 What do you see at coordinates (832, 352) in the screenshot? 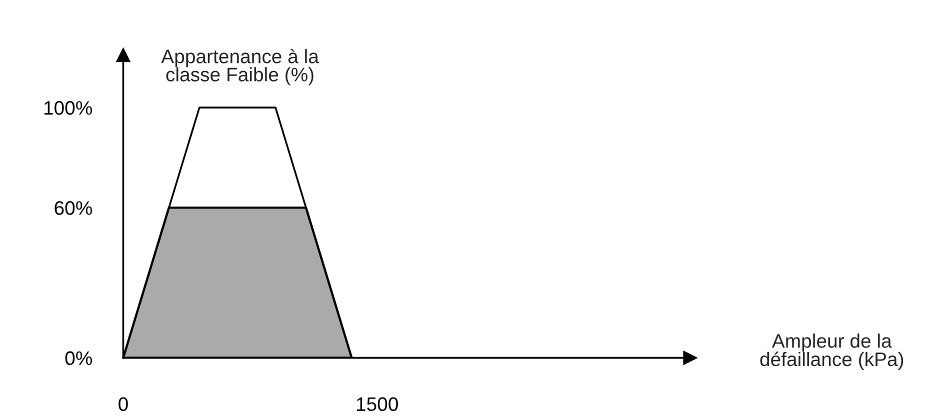
I see `x-axis-title: Ampleur de la défaillance (kPa)` at bounding box center [832, 352].